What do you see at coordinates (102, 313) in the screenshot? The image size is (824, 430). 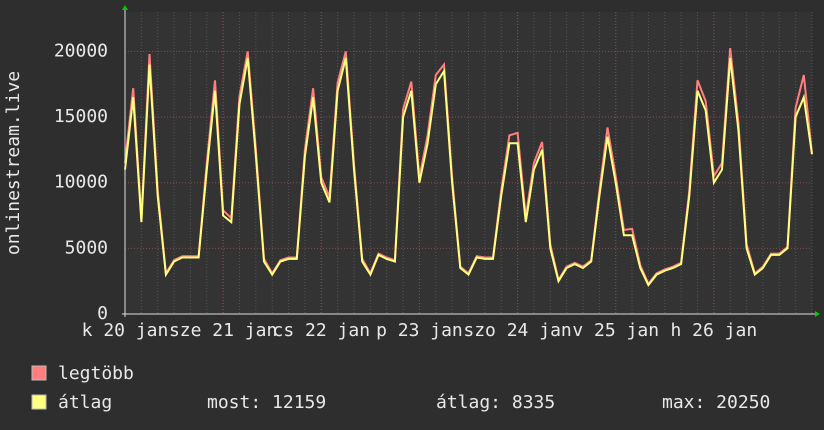 I see `y-tick-label: 0` at bounding box center [102, 313].